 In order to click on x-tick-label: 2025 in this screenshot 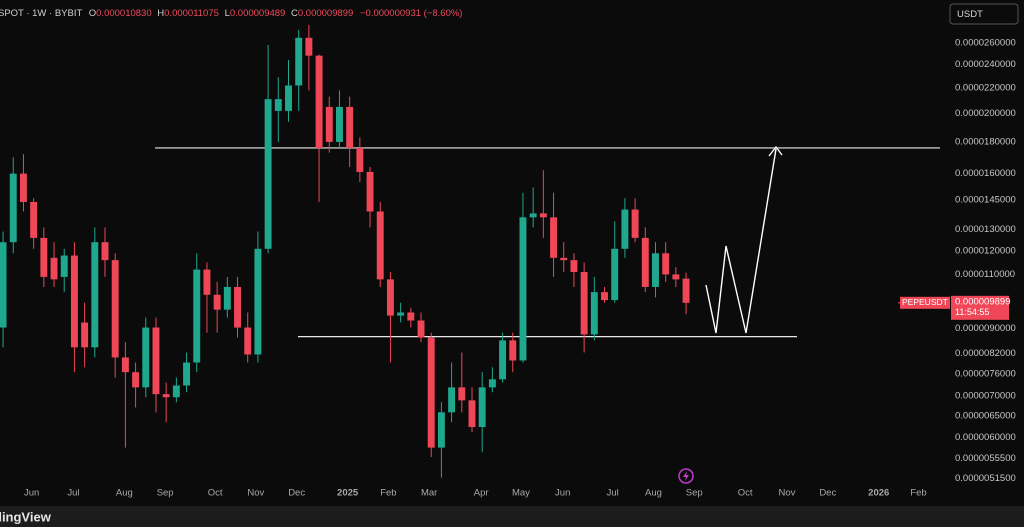, I will do `click(348, 493)`.